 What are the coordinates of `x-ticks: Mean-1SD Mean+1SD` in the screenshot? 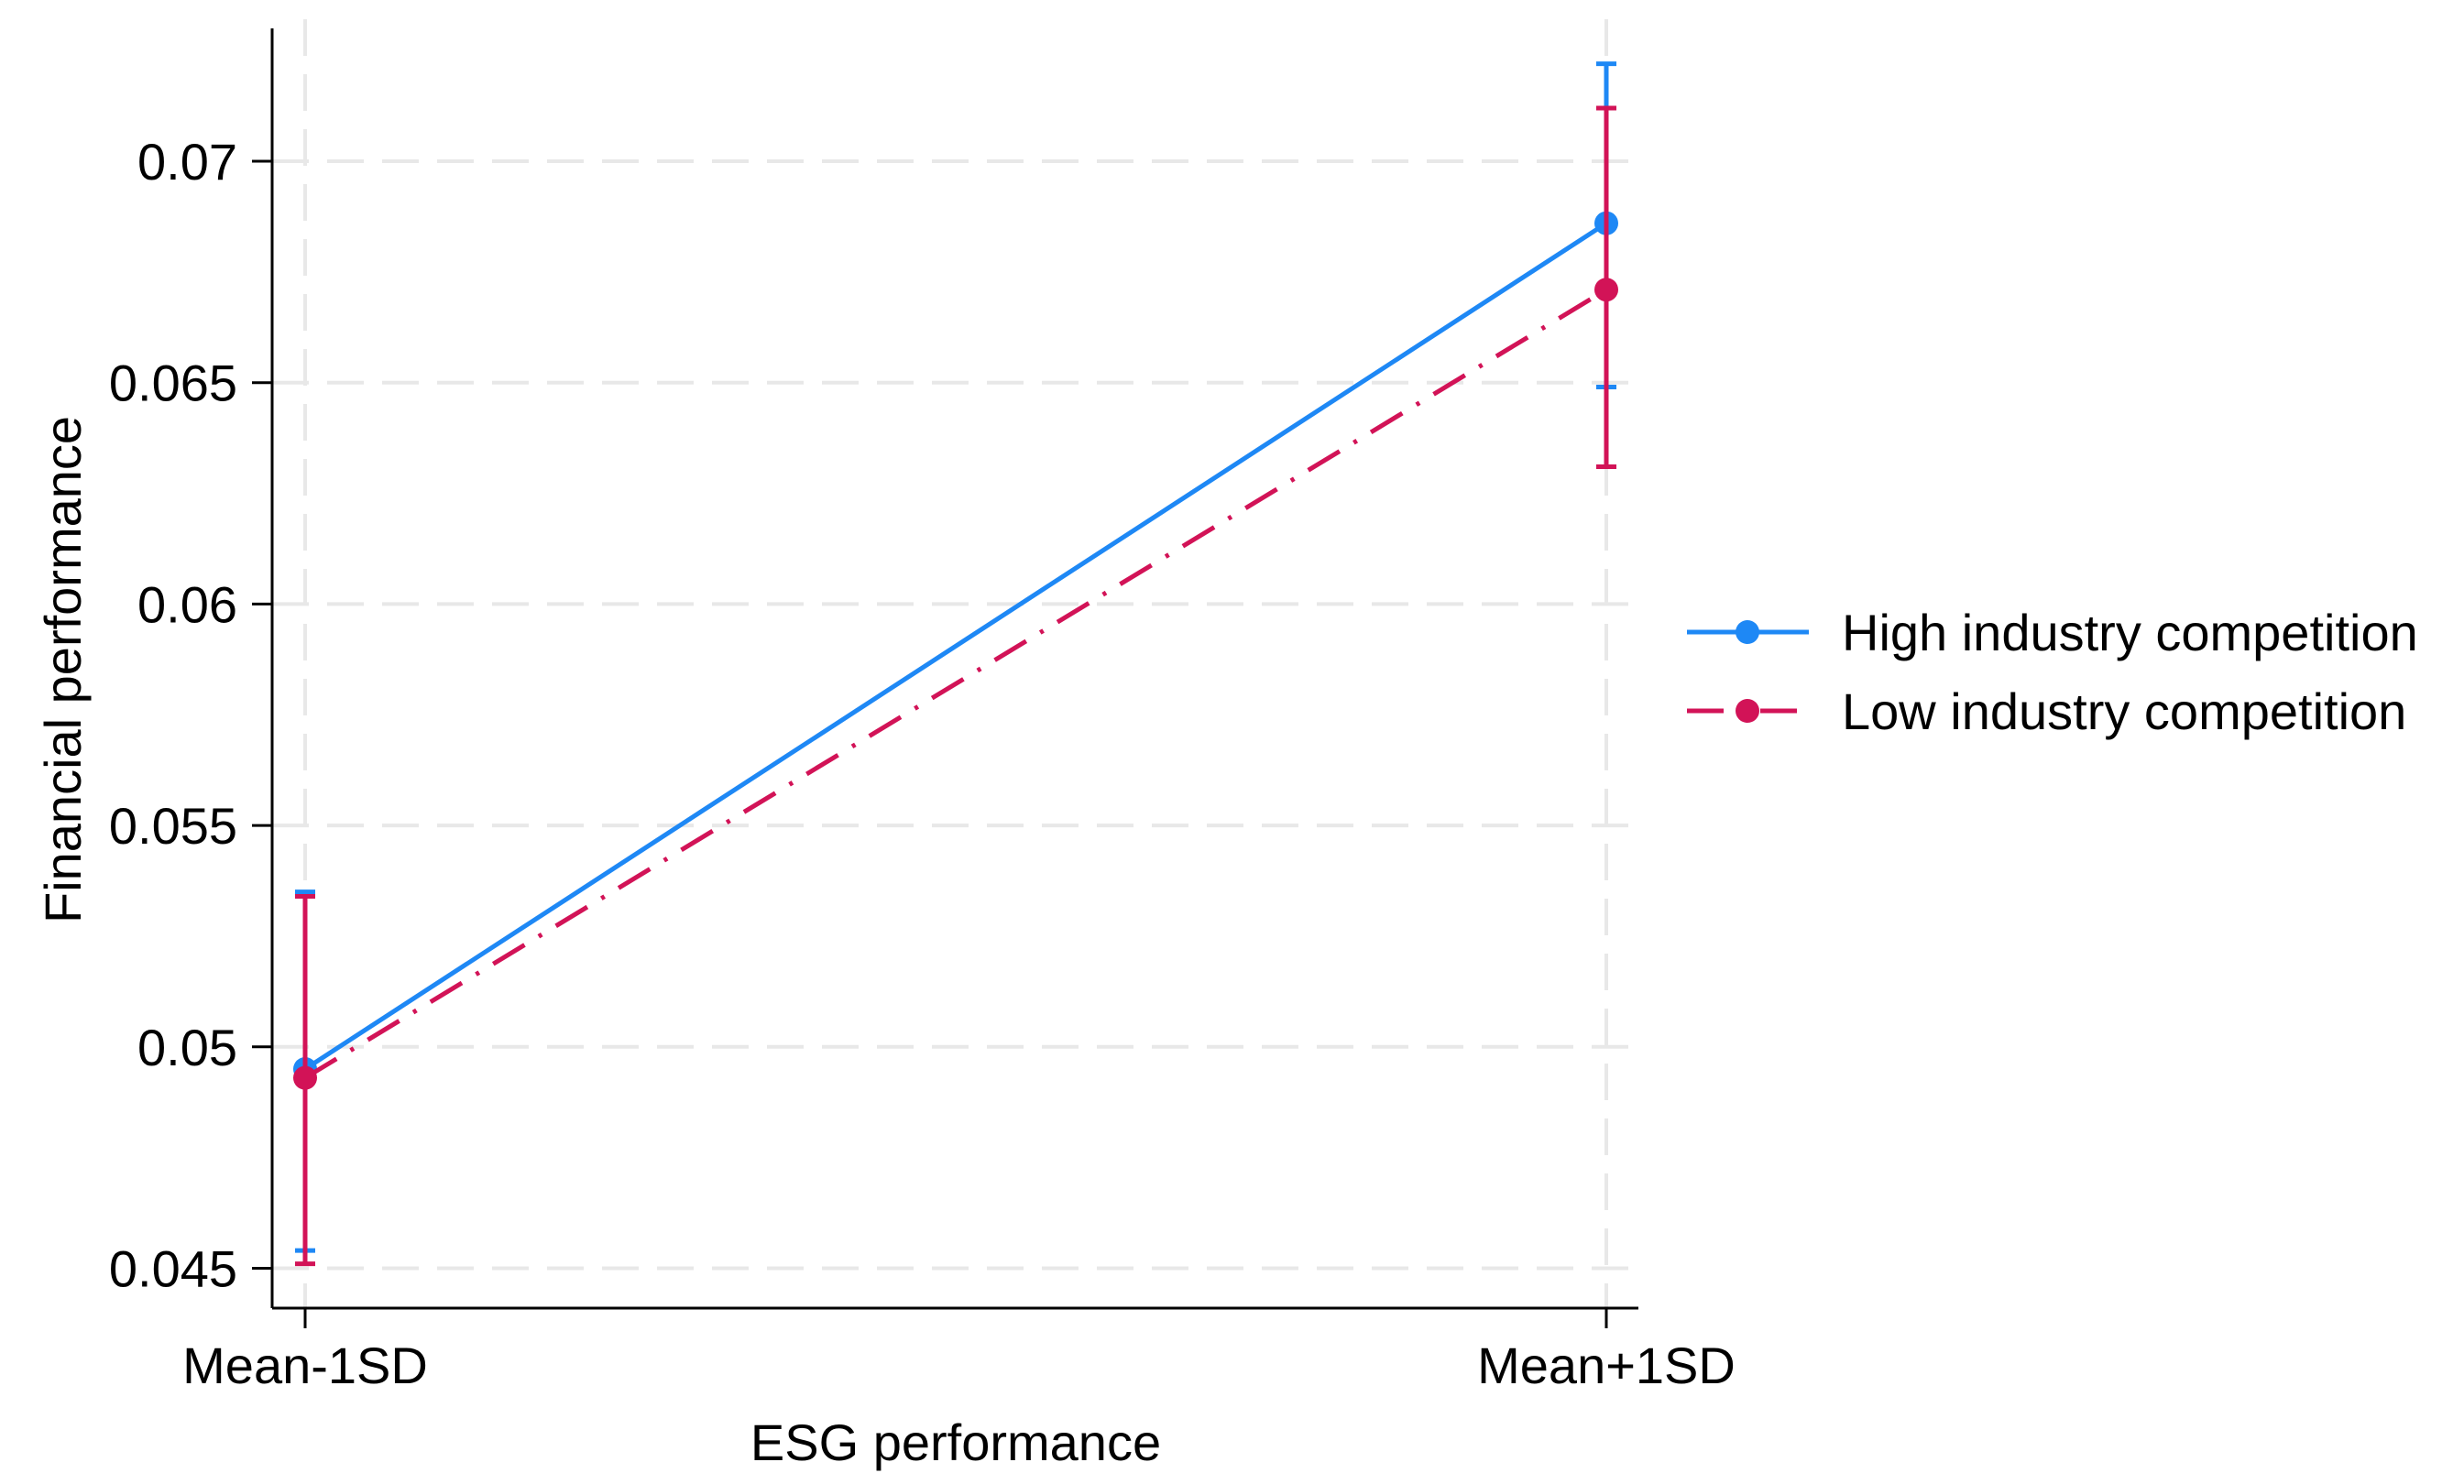 It's located at (959, 1351).